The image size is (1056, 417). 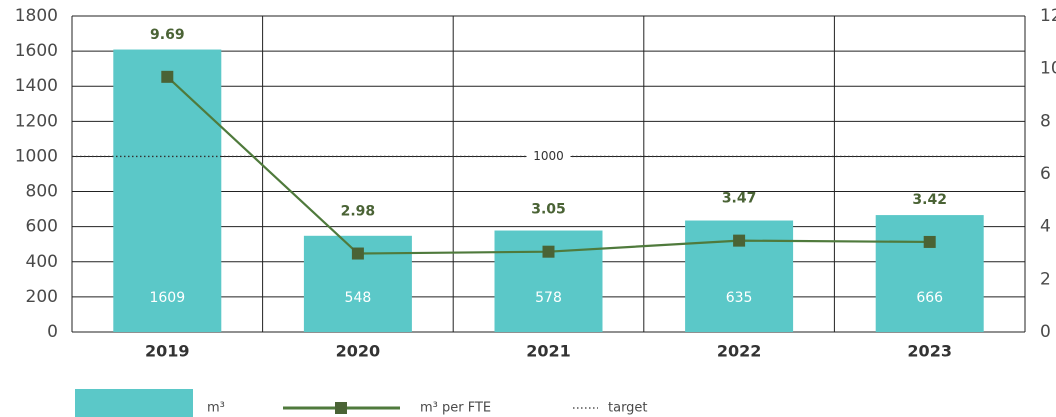 What do you see at coordinates (929, 351) in the screenshot?
I see `x-tick-label: 2023` at bounding box center [929, 351].